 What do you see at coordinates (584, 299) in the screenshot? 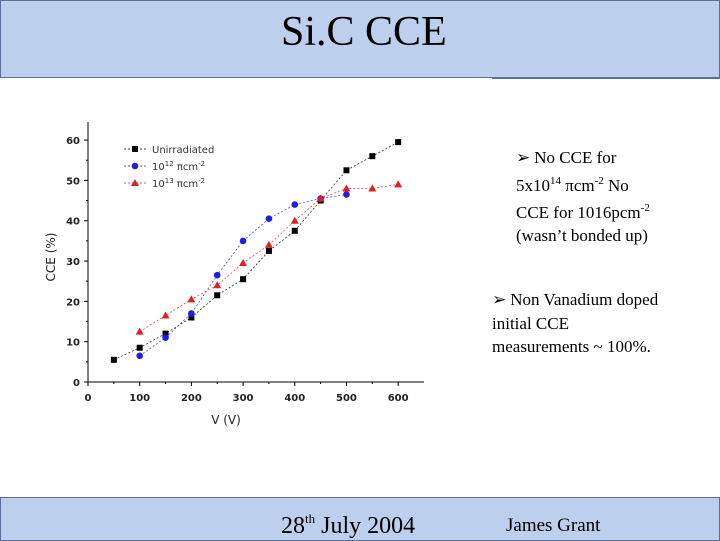
I see `note2-line1: Non Vanadium doped` at bounding box center [584, 299].